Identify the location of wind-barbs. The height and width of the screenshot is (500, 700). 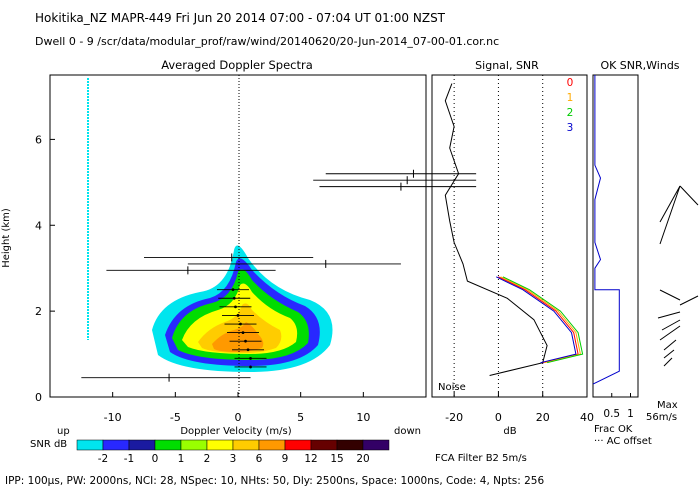
(678, 276).